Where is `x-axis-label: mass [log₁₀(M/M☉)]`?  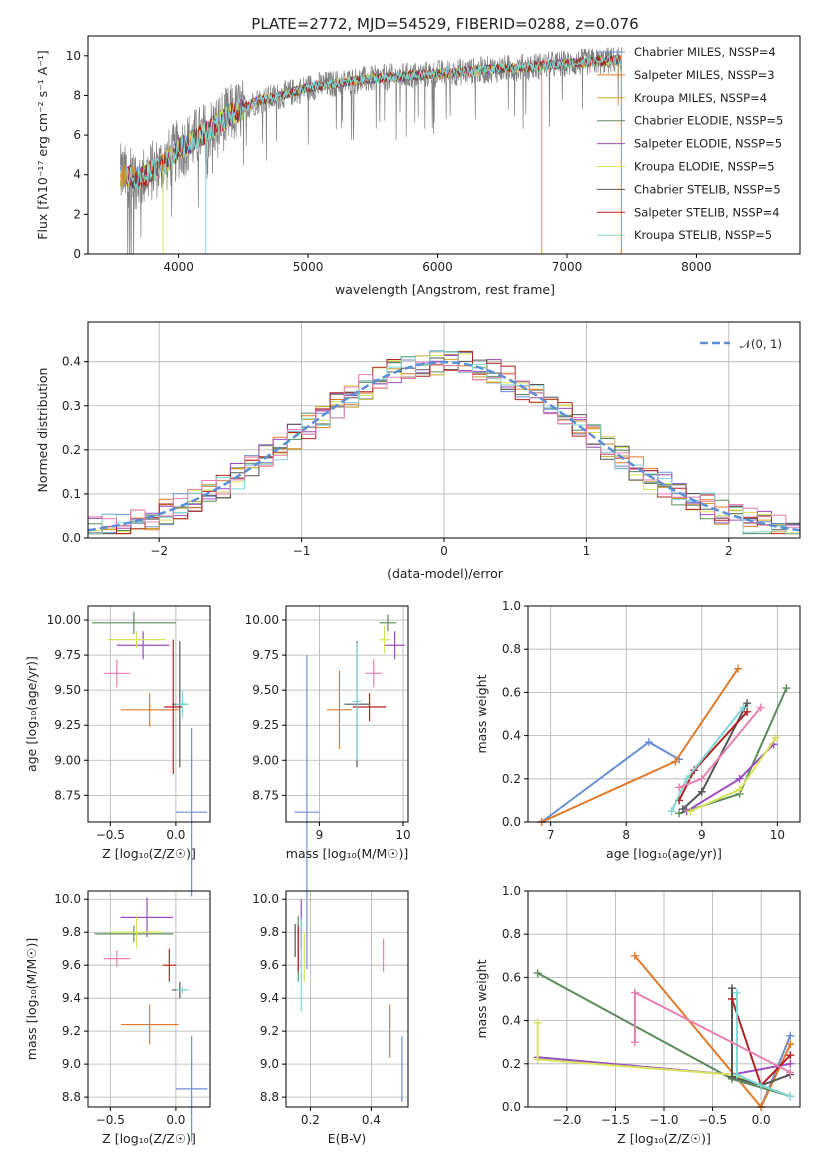
x-axis-label: mass [log₁₀(M/M☉)] is located at coordinates (347, 853).